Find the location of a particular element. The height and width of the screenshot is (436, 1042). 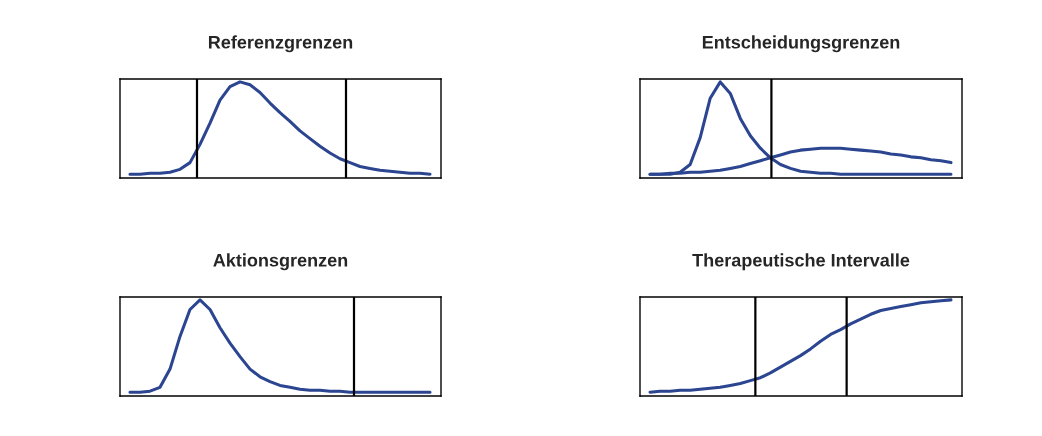

chart-title: Referenzgrenzen is located at coordinates (280, 44).